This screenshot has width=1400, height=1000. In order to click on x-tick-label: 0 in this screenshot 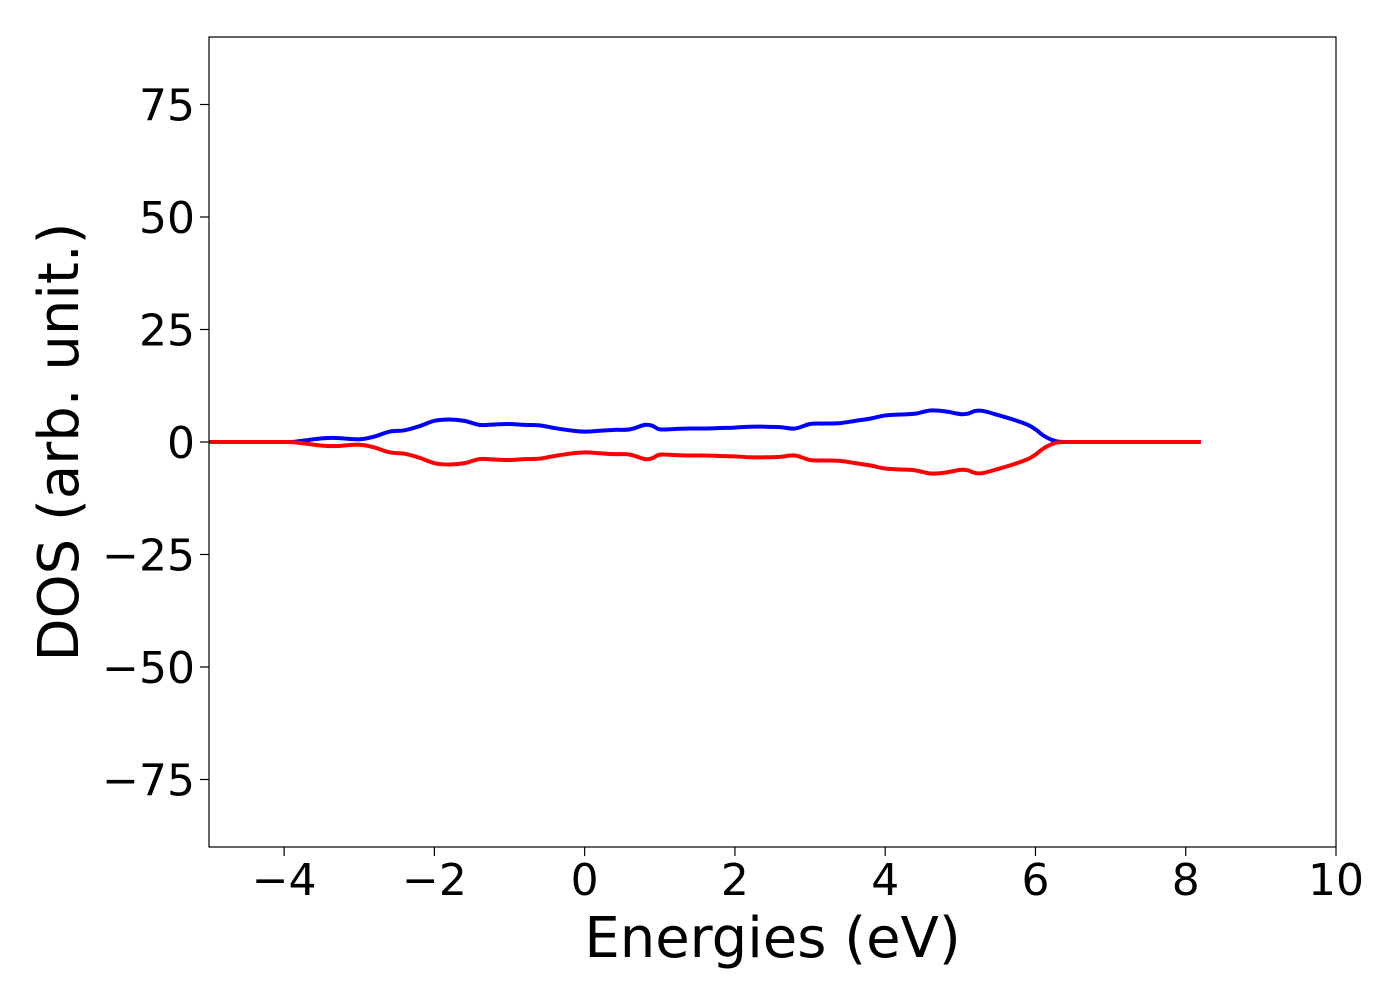, I will do `click(585, 880)`.